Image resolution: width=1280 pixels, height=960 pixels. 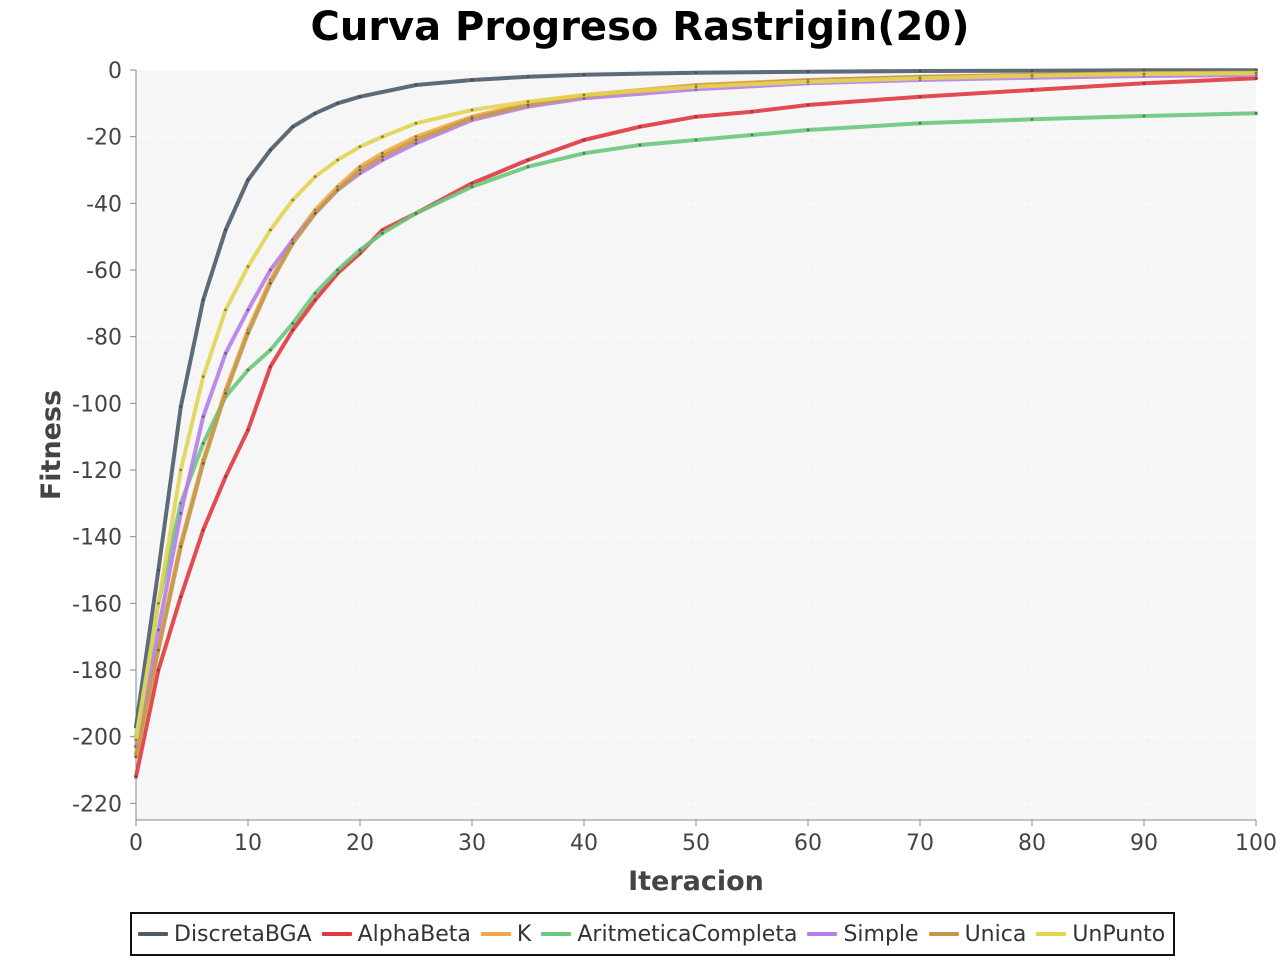 What do you see at coordinates (115, 71) in the screenshot?
I see `y-tick-label: 0` at bounding box center [115, 71].